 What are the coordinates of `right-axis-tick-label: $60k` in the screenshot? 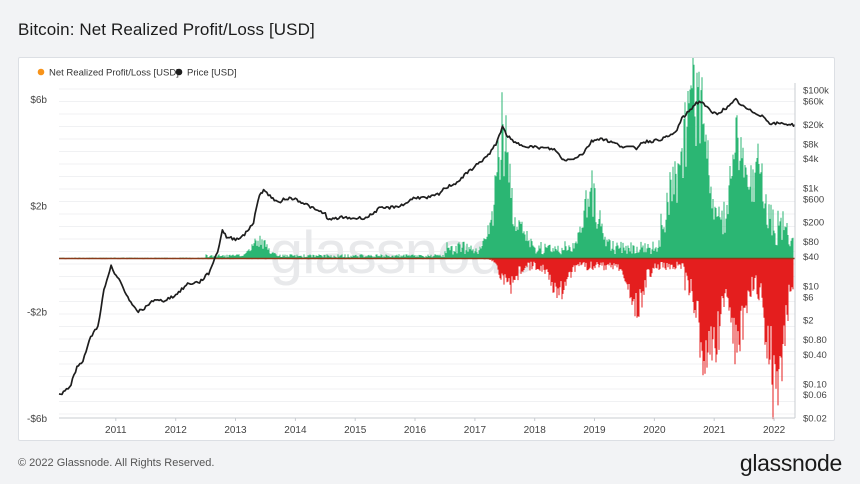 It's located at (813, 102).